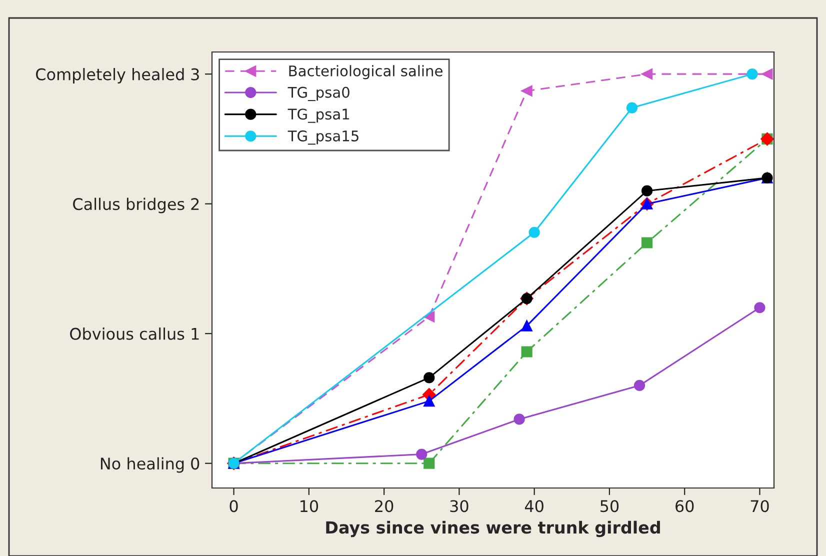 The width and height of the screenshot is (826, 556). Describe the element at coordinates (127, 334) in the screenshot. I see `text: Obvious callus` at that location.